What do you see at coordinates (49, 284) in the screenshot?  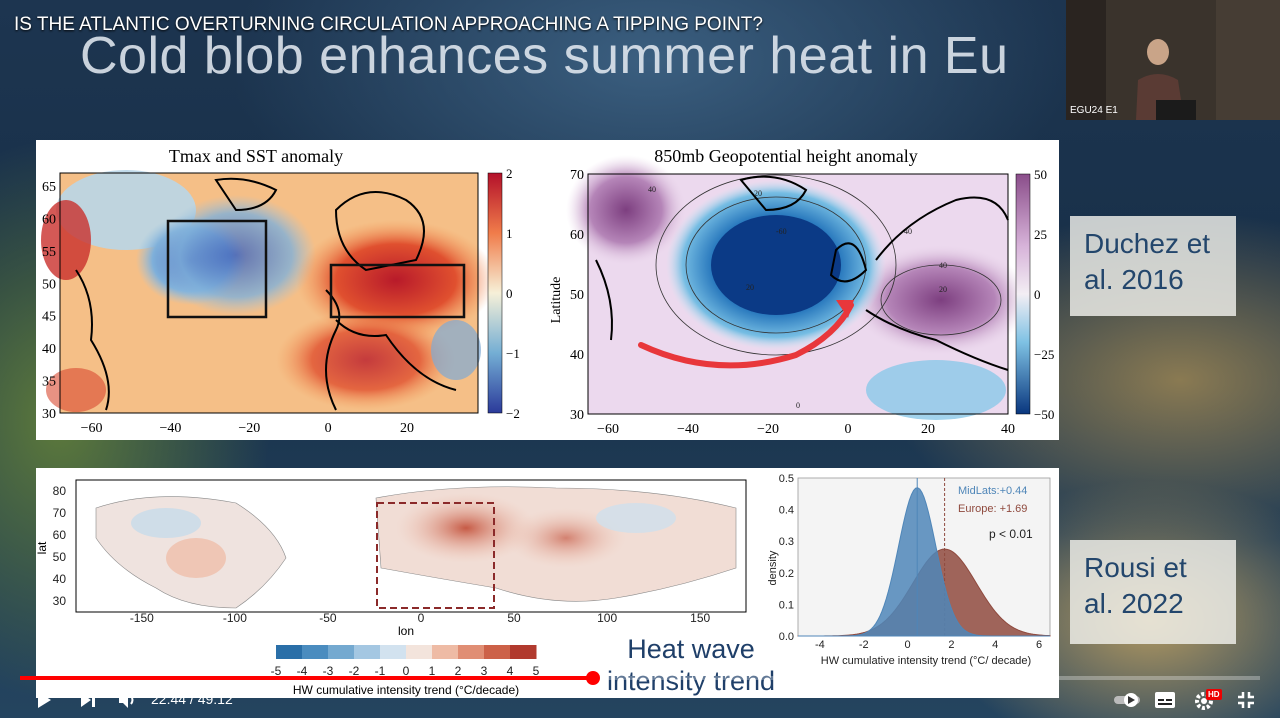 I see `left-map-ytick: 50` at bounding box center [49, 284].